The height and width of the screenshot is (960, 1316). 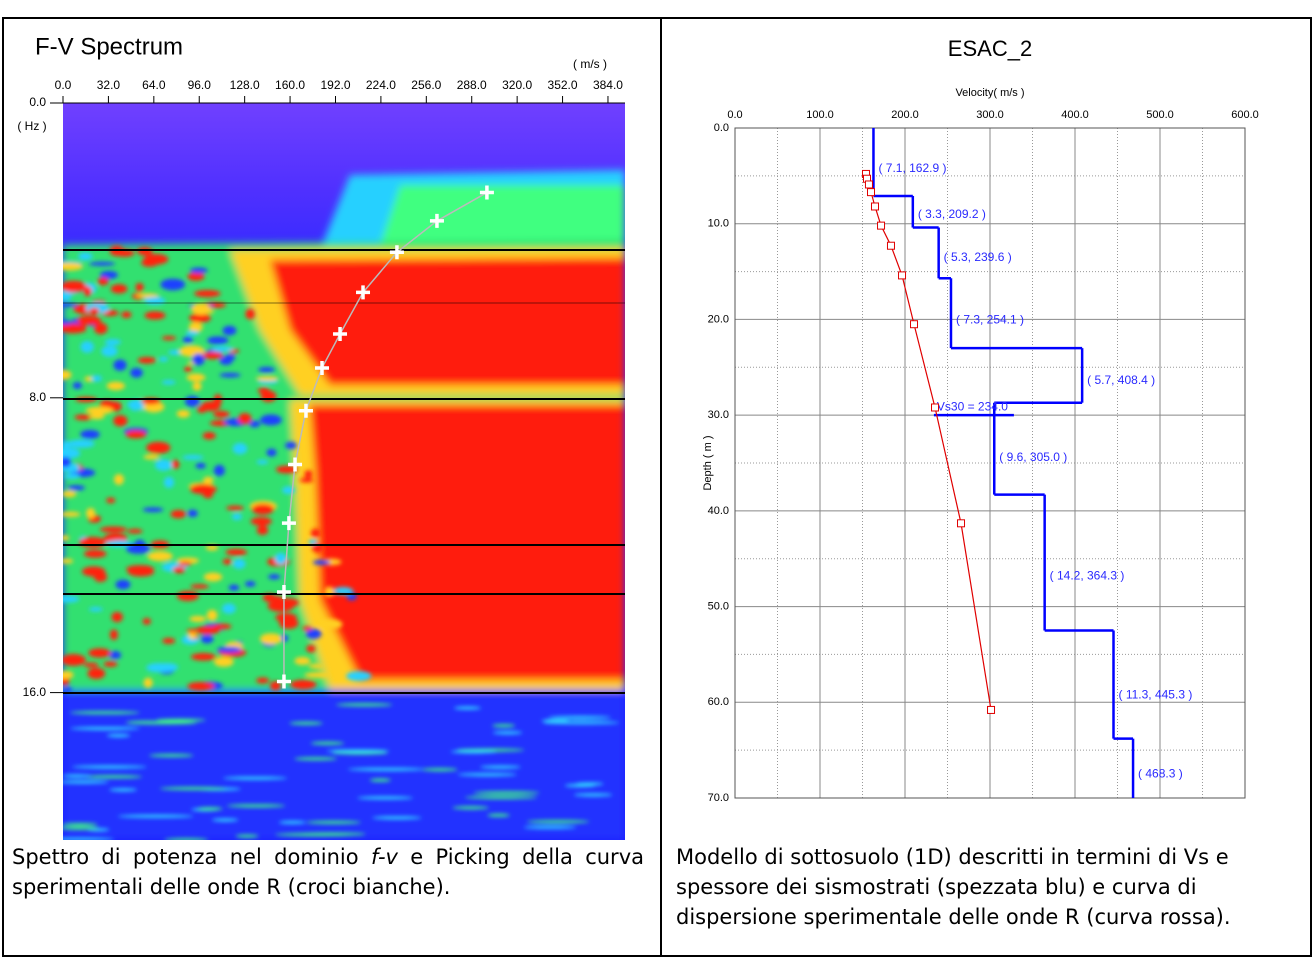 I want to click on x-tick-label: 64.0, so click(x=154, y=85).